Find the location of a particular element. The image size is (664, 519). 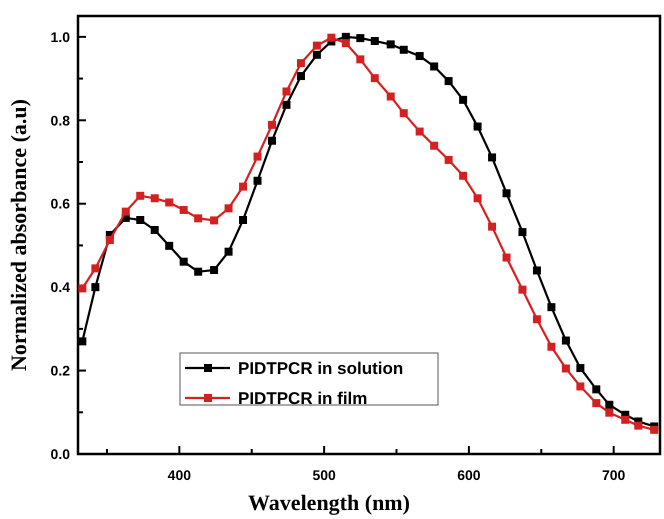

y-tick-label: 0.8 is located at coordinates (60, 120).